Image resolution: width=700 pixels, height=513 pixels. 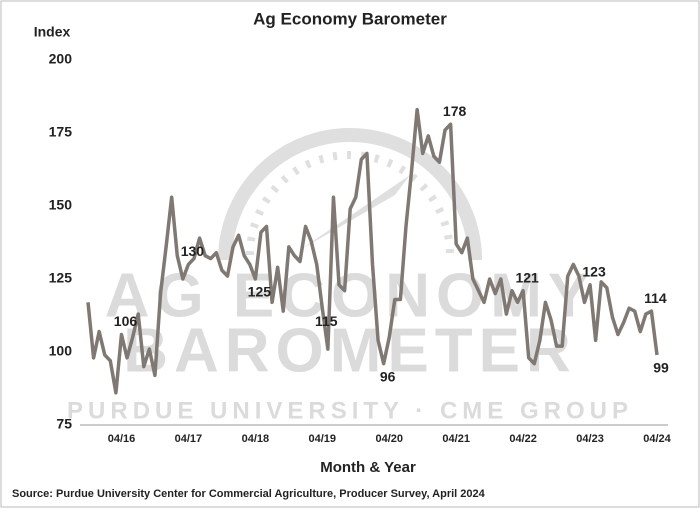 What do you see at coordinates (193, 251) in the screenshot?
I see `data-label: 130` at bounding box center [193, 251].